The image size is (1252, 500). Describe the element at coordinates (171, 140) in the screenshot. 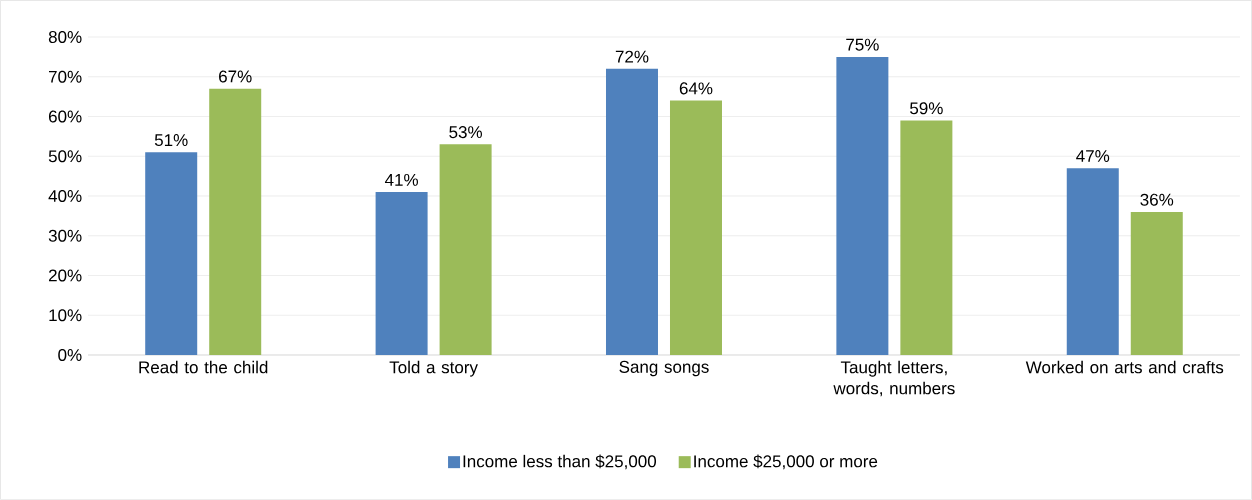

I see `data-label: 51%` at that location.